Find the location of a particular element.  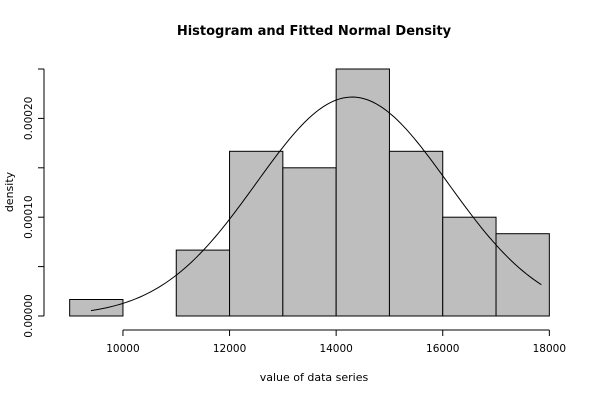

x-tick-label: 16000 is located at coordinates (442, 349).